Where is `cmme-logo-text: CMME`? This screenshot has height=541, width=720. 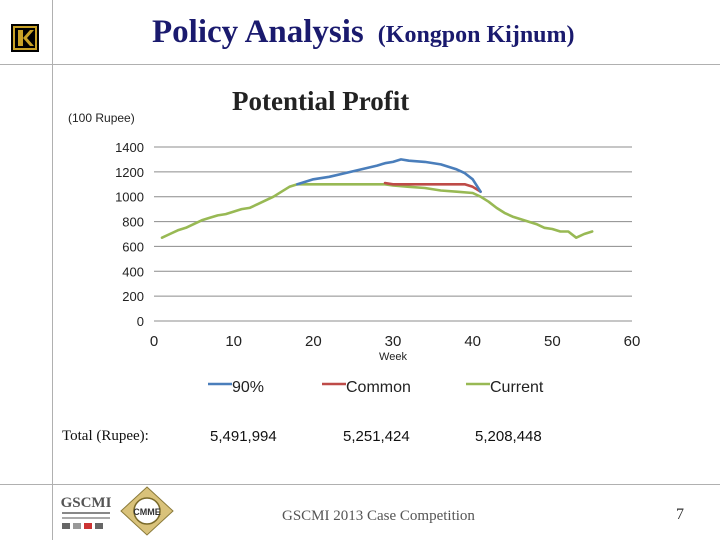 cmme-logo-text: CMME is located at coordinates (147, 512).